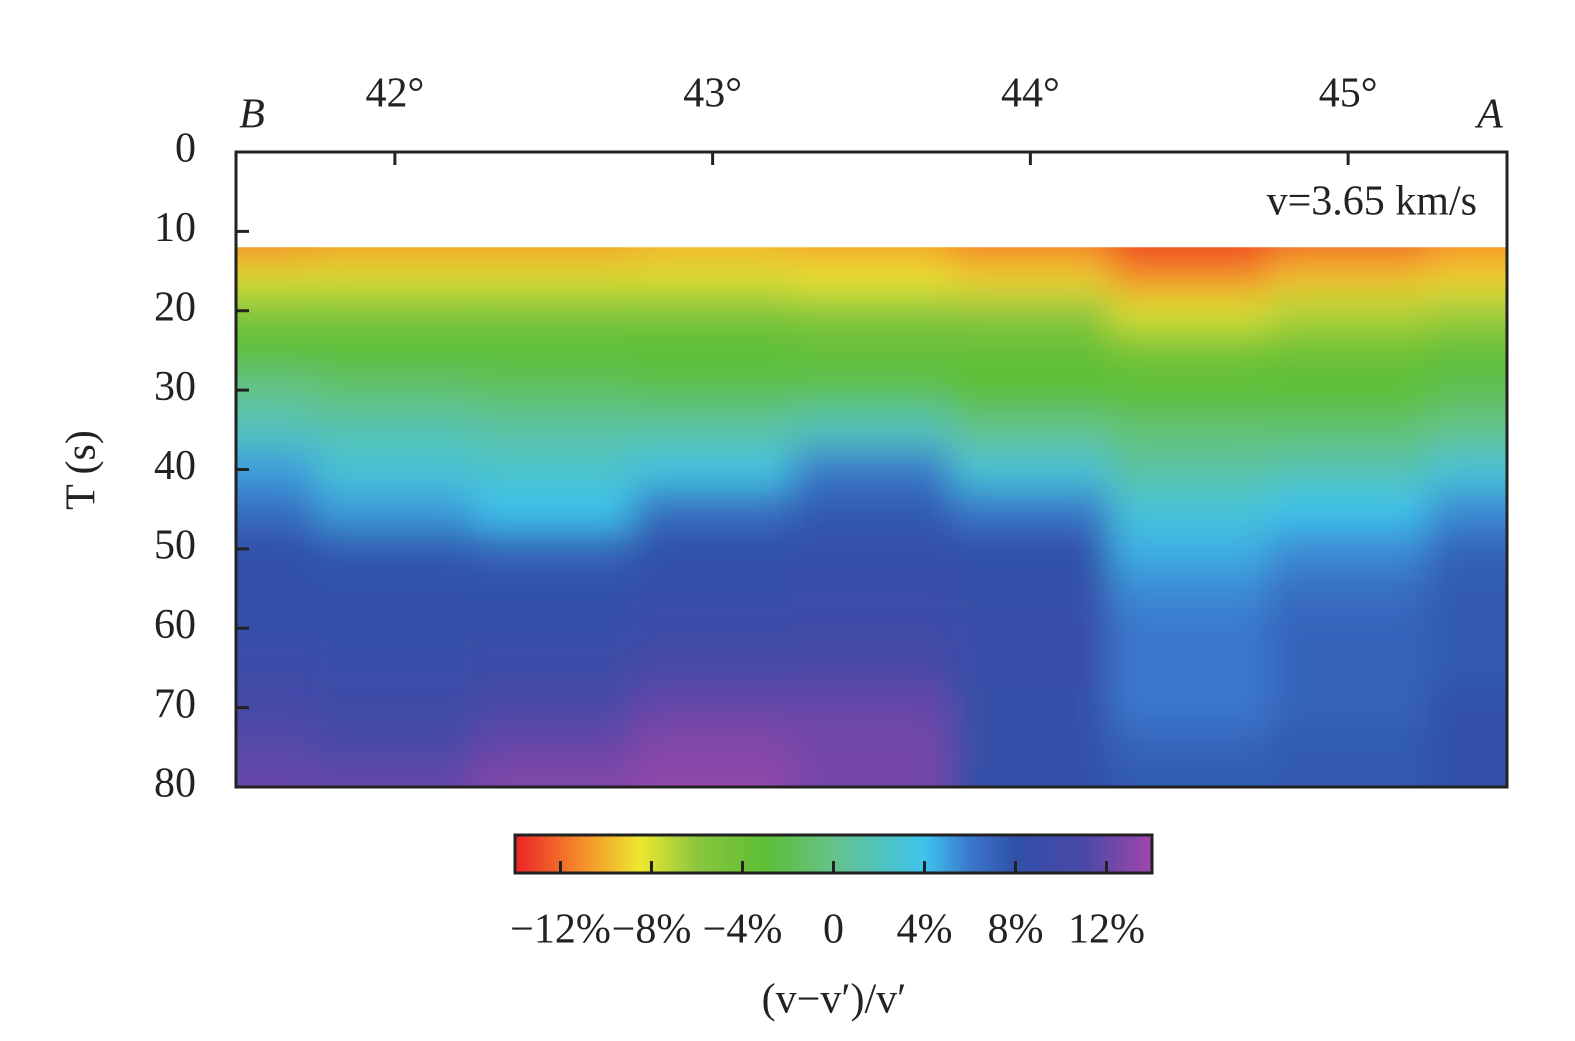 The image size is (1575, 1041). Describe the element at coordinates (1106, 930) in the screenshot. I see `colorbar-tick-label: 12%` at that location.